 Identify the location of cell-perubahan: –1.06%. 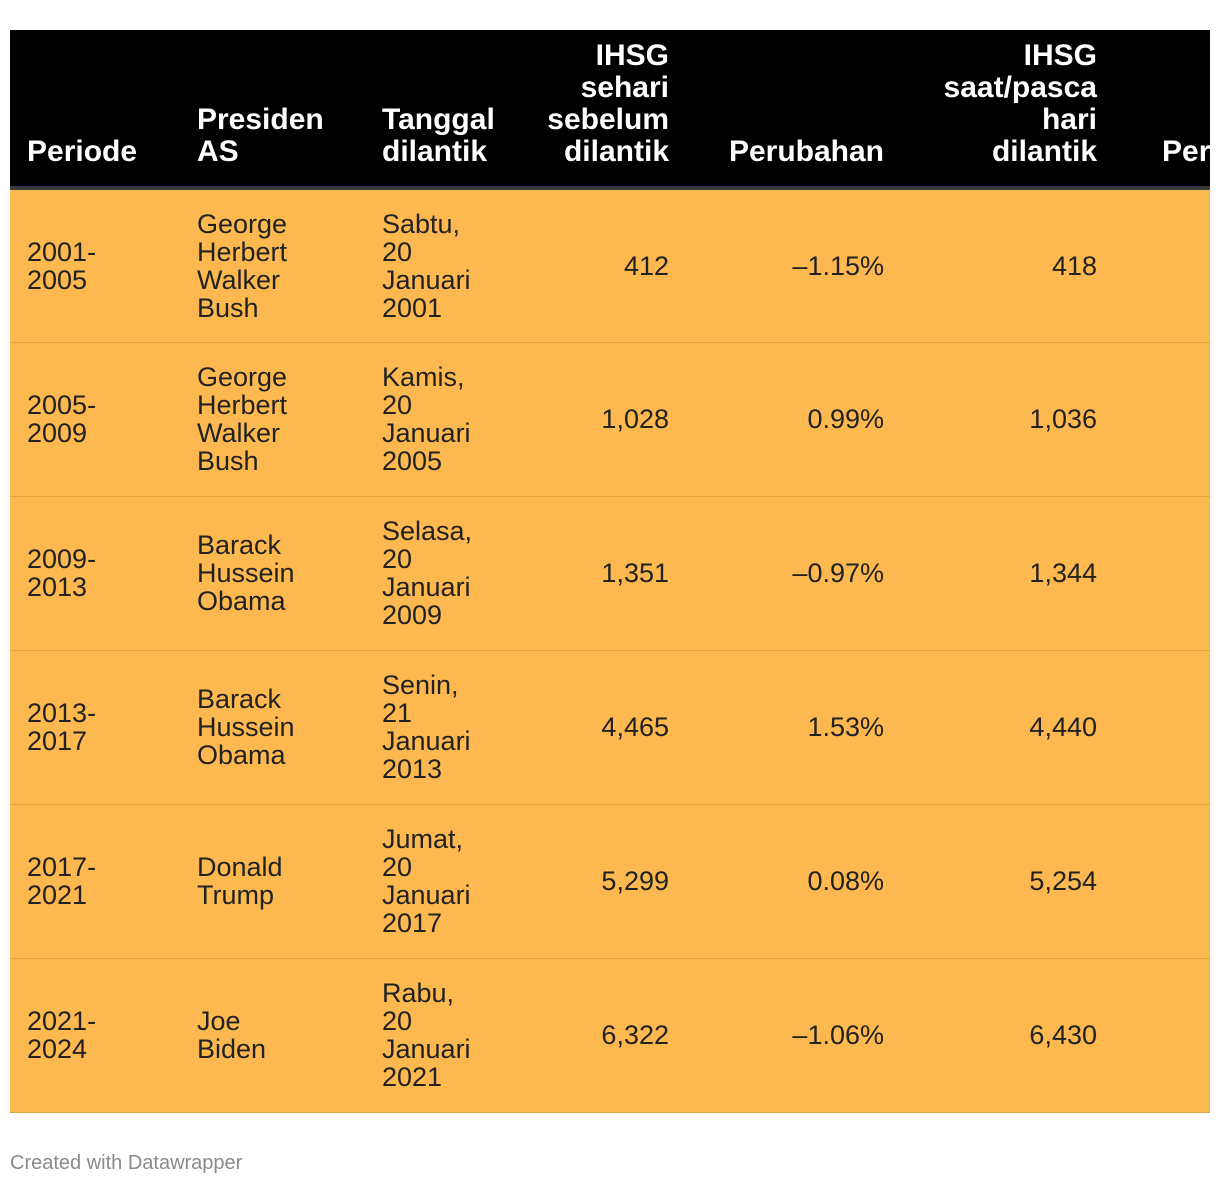
(777, 1035).